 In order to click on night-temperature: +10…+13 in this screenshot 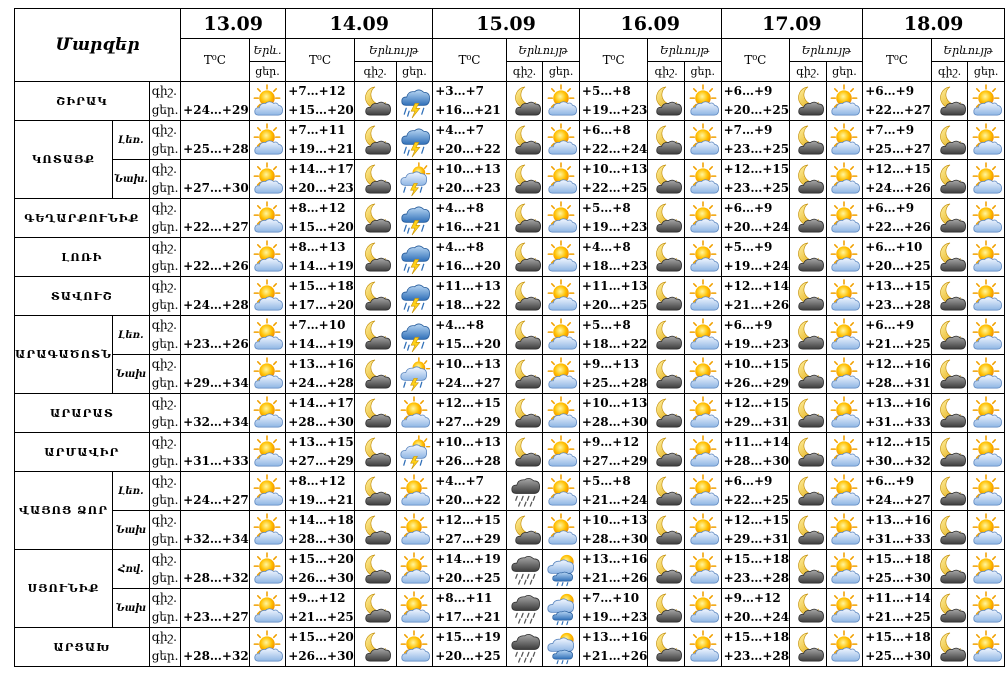, I will do `click(468, 169)`.